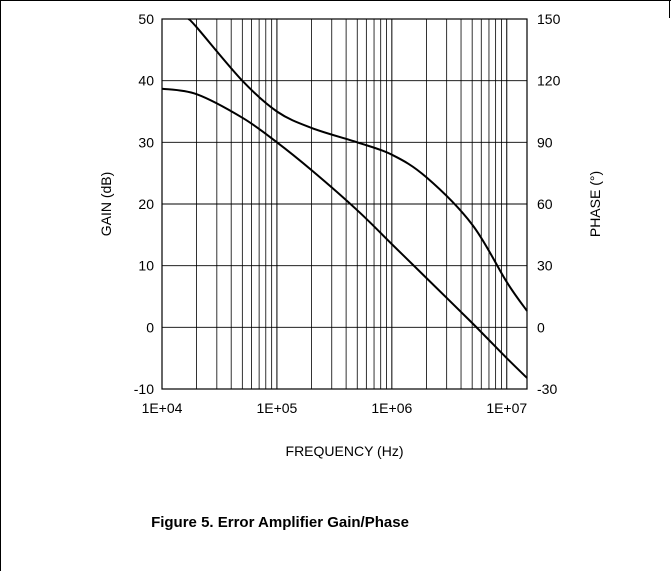  Describe the element at coordinates (506, 408) in the screenshot. I see `x-tick-label: 1E+07` at that location.